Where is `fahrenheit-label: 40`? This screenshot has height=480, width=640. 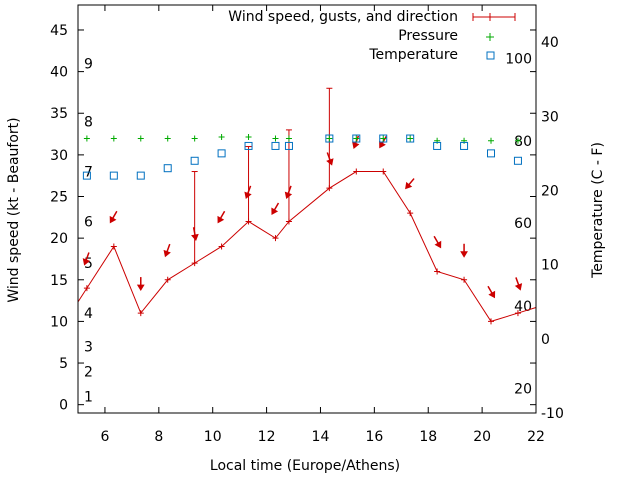 fahrenheit-label: 40 is located at coordinates (523, 307).